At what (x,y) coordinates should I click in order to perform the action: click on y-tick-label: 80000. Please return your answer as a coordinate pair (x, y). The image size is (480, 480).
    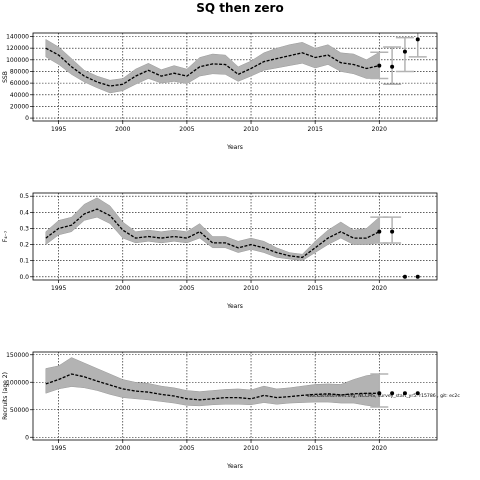
    Looking at the image, I should click on (19, 71).